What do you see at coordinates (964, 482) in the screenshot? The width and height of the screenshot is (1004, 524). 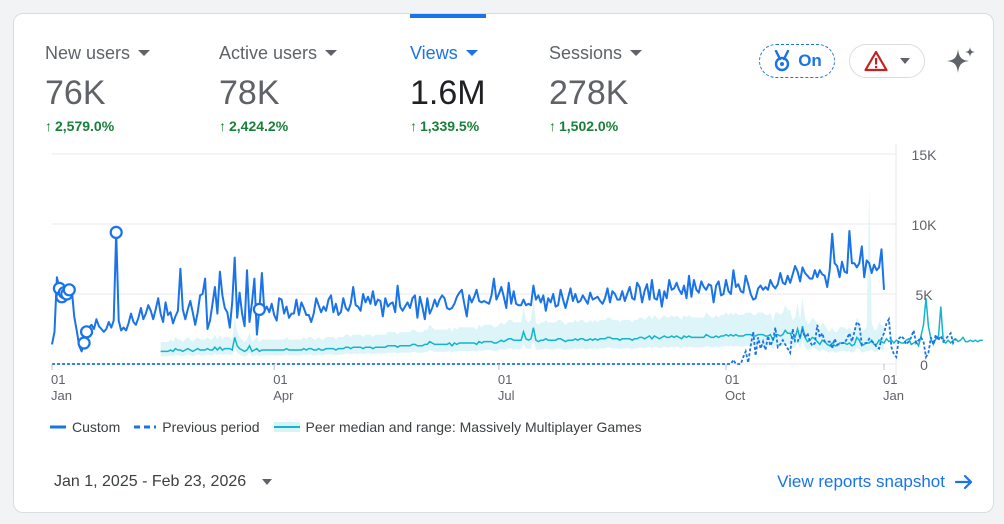 I see `arrow-right-icon` at bounding box center [964, 482].